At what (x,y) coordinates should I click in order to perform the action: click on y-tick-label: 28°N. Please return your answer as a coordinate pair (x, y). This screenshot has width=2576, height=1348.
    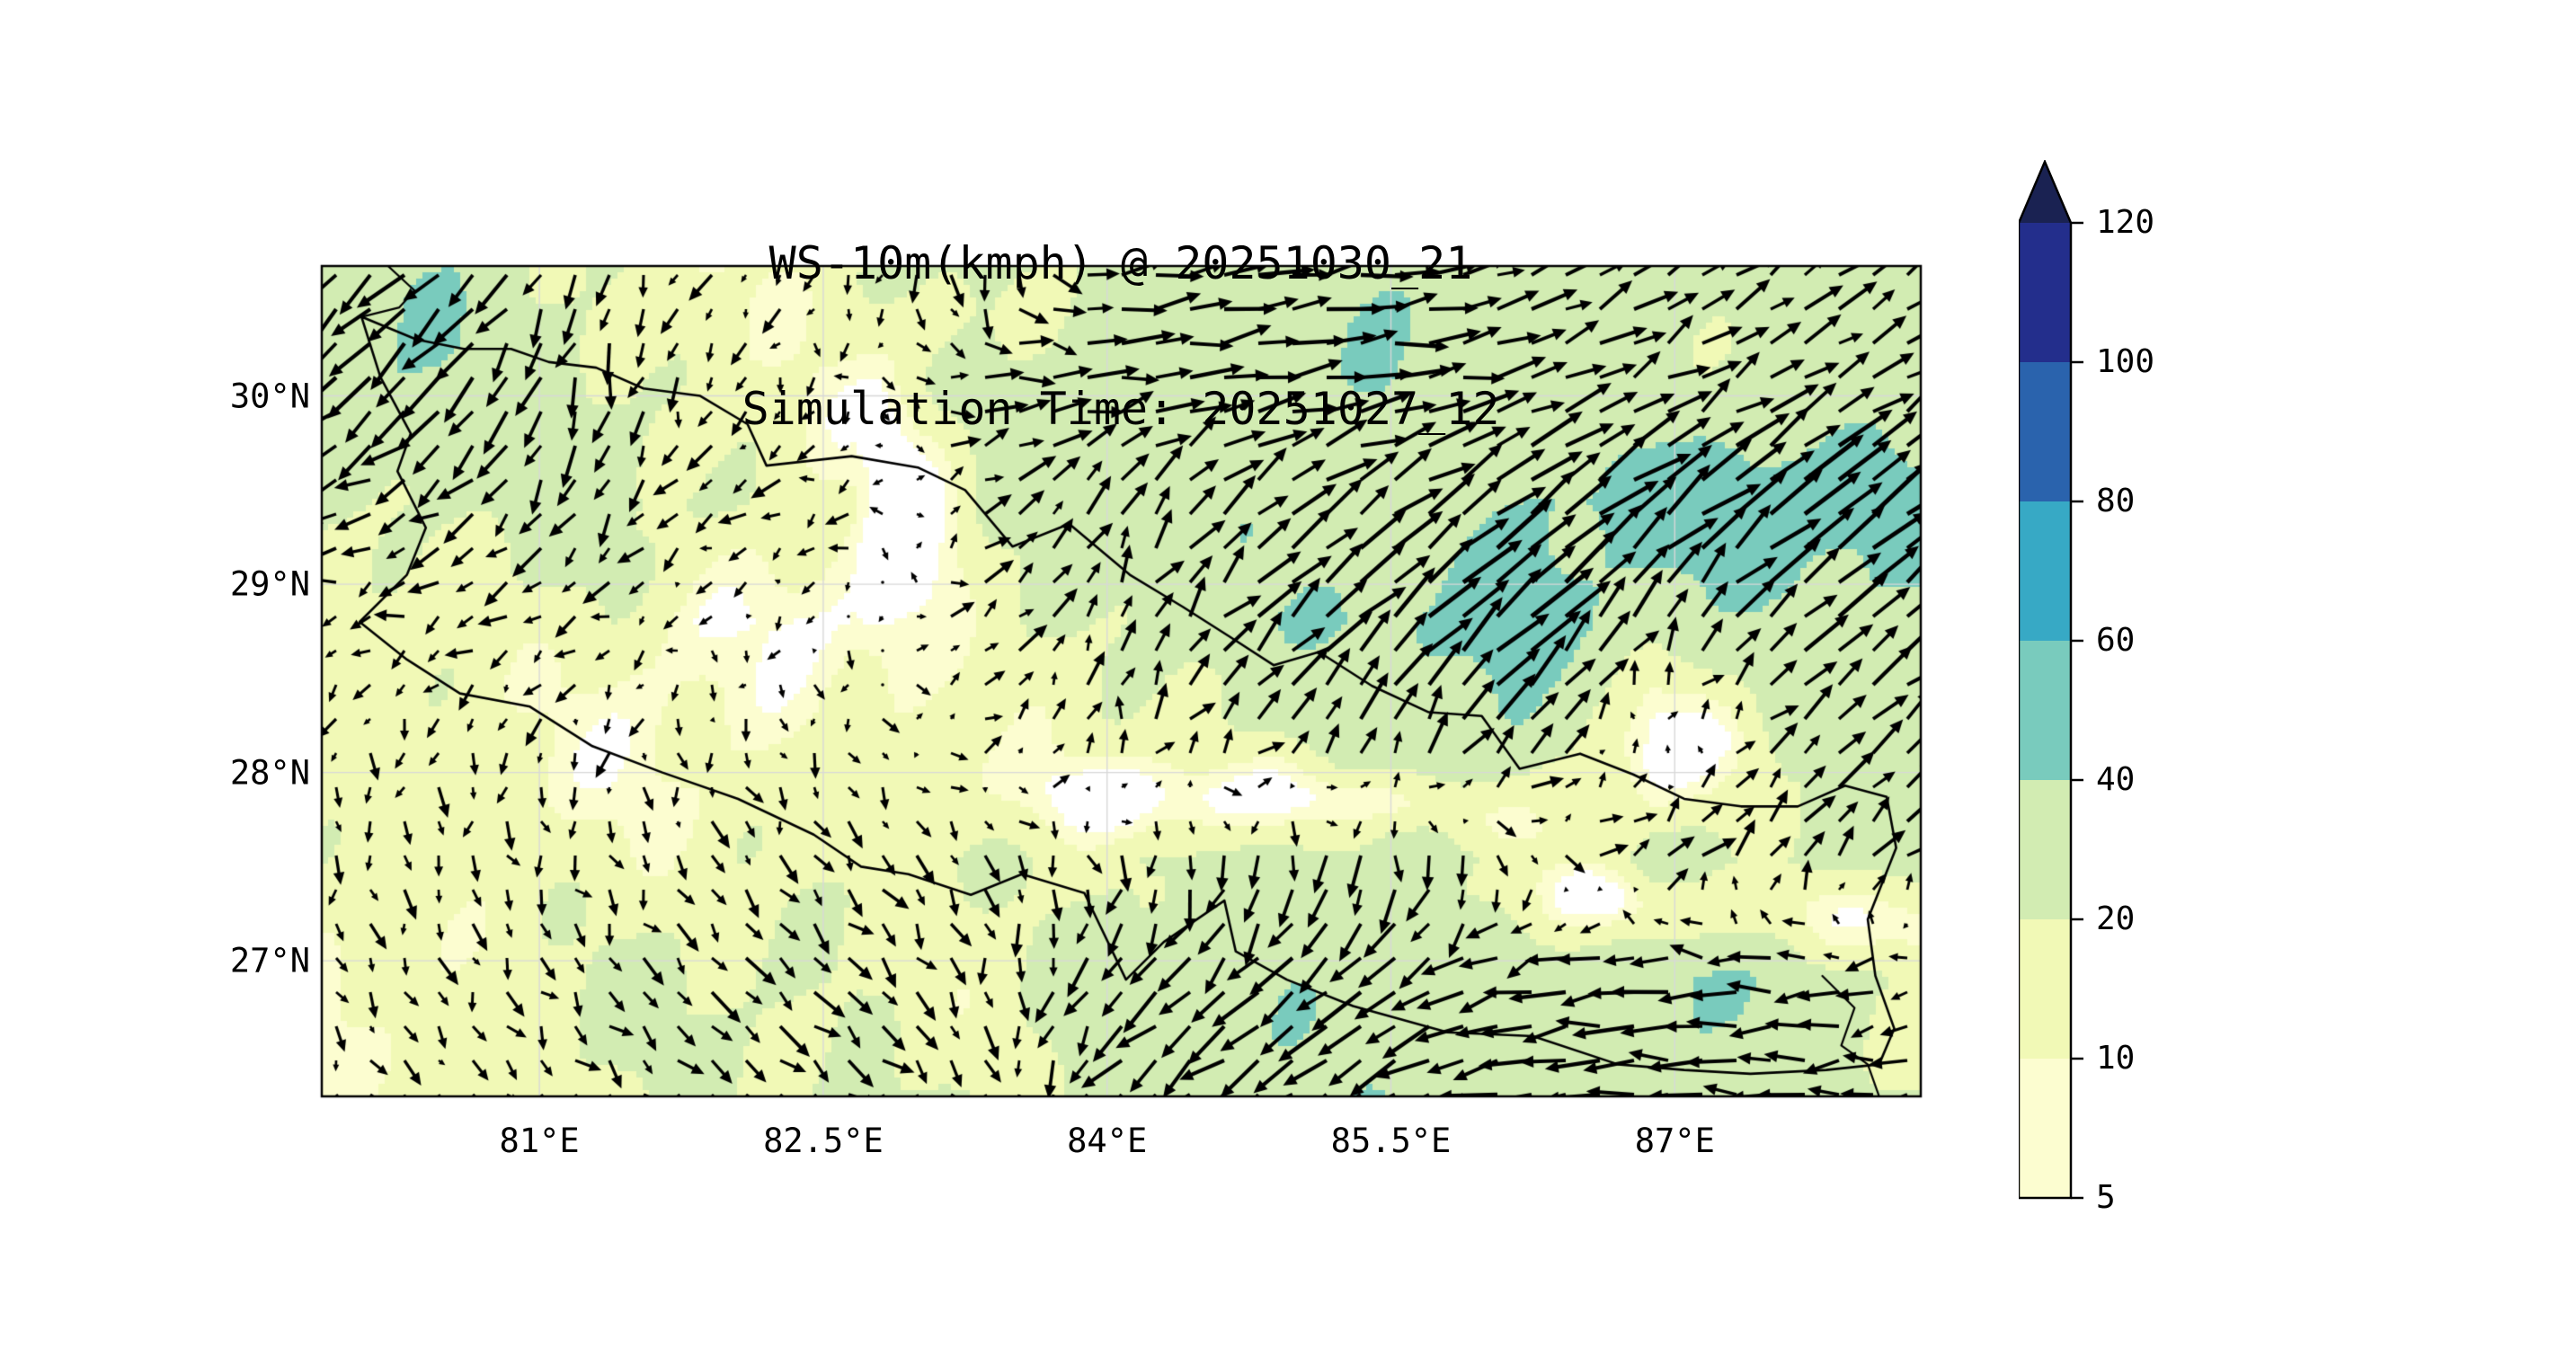
    Looking at the image, I should click on (269, 773).